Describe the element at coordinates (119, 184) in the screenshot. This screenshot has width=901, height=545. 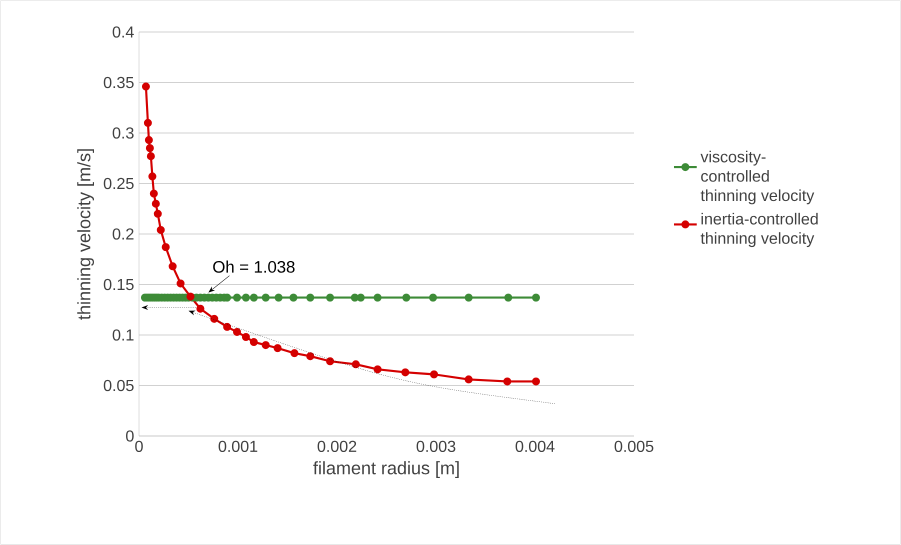
I see `y-tick-label: 0.25` at that location.